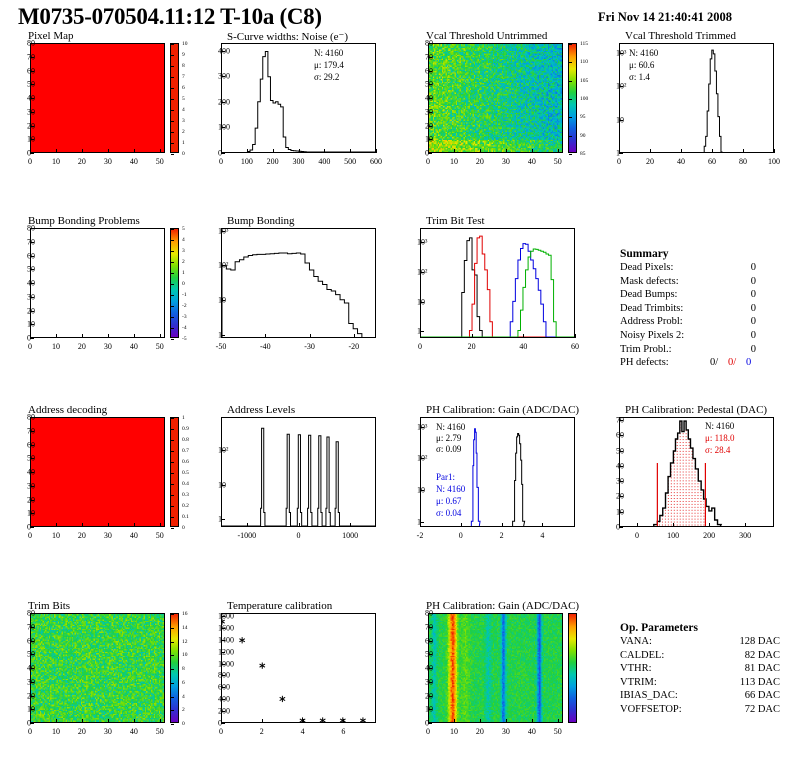 Image resolution: width=796 pixels, height=772 pixels. Describe the element at coordinates (282, 699) in the screenshot. I see `data-point-star` at that location.